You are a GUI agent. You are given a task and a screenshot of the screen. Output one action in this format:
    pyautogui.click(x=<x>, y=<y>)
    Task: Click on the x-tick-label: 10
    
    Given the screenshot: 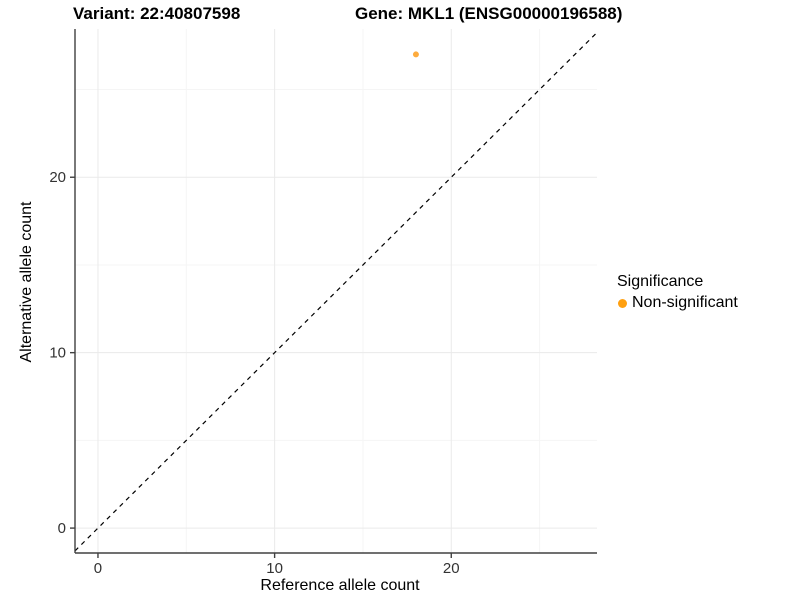 What is the action you would take?
    pyautogui.click(x=274, y=568)
    